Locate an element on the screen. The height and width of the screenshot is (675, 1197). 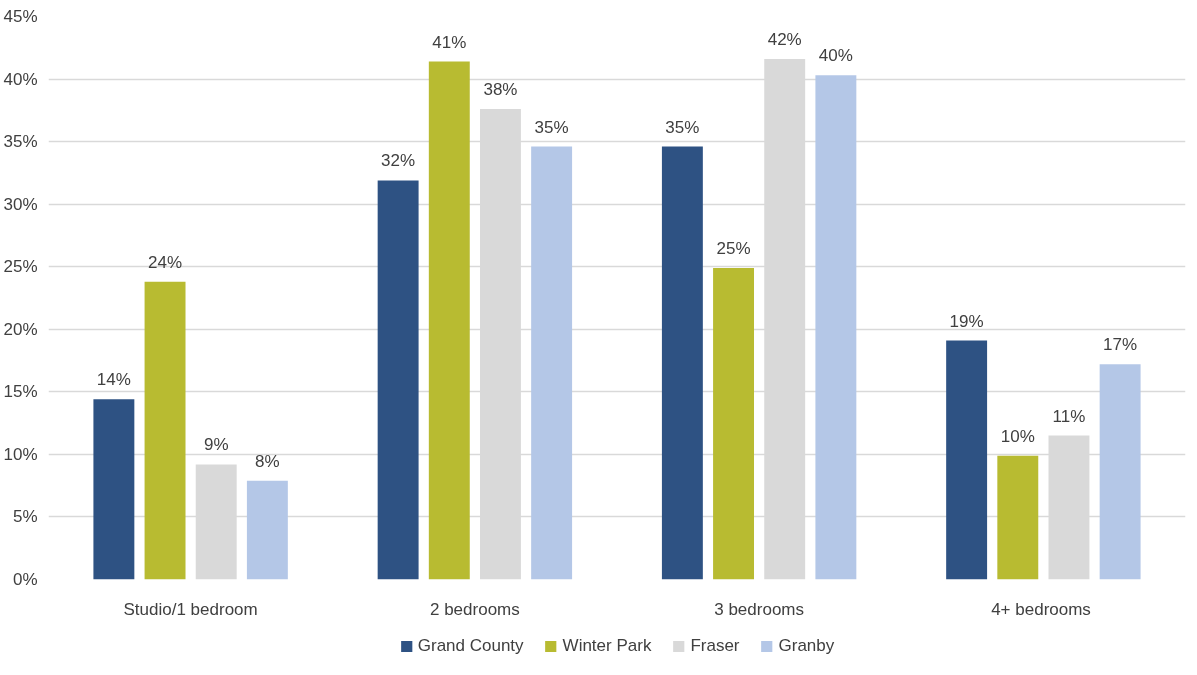
y-tick-label: 40% is located at coordinates (20, 79).